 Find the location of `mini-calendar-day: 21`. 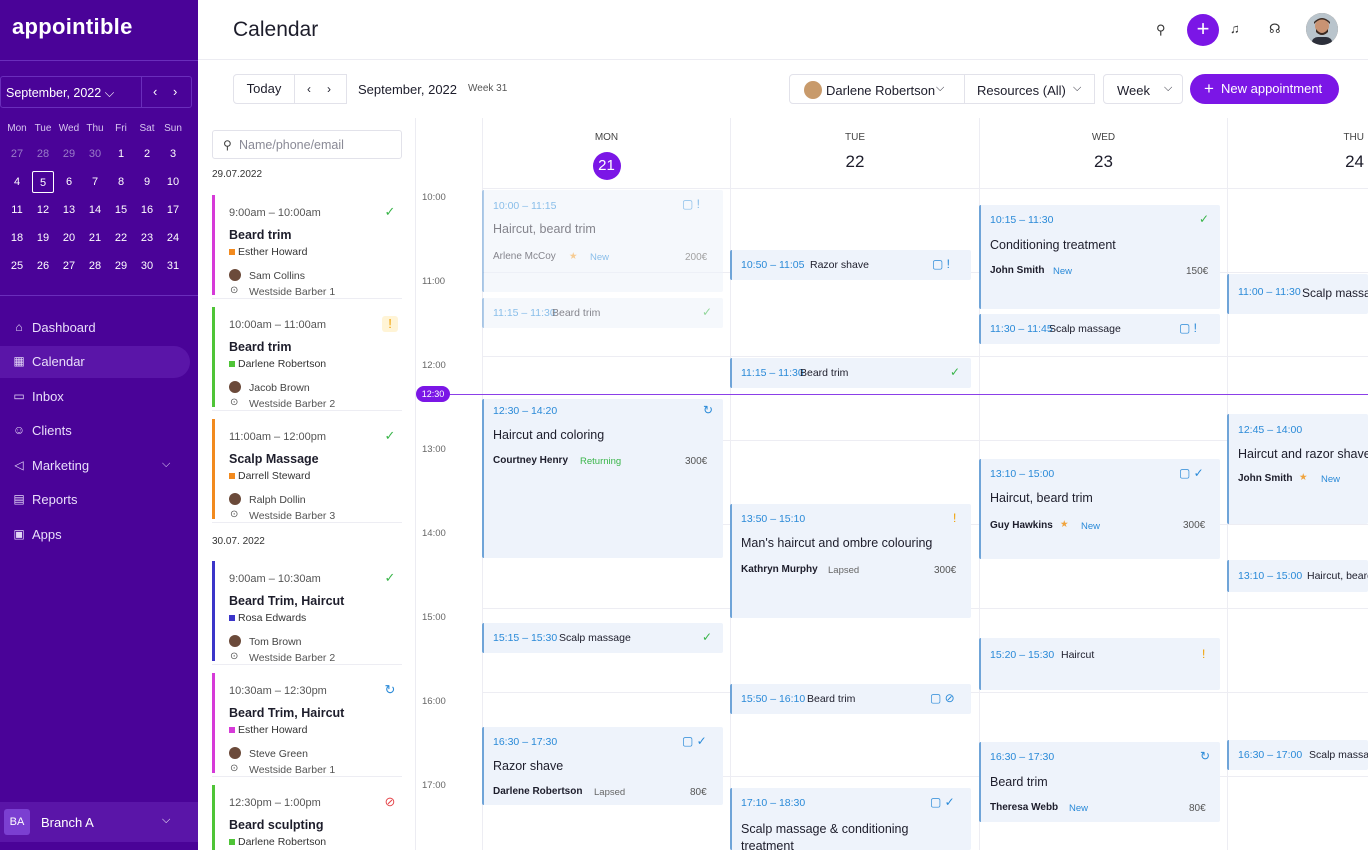

mini-calendar-day: 21 is located at coordinates (95, 238).